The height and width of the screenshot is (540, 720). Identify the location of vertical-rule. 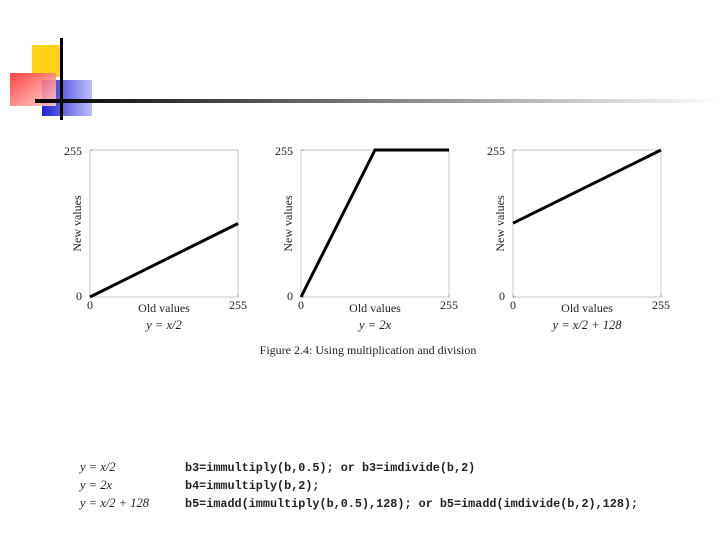
(61, 79).